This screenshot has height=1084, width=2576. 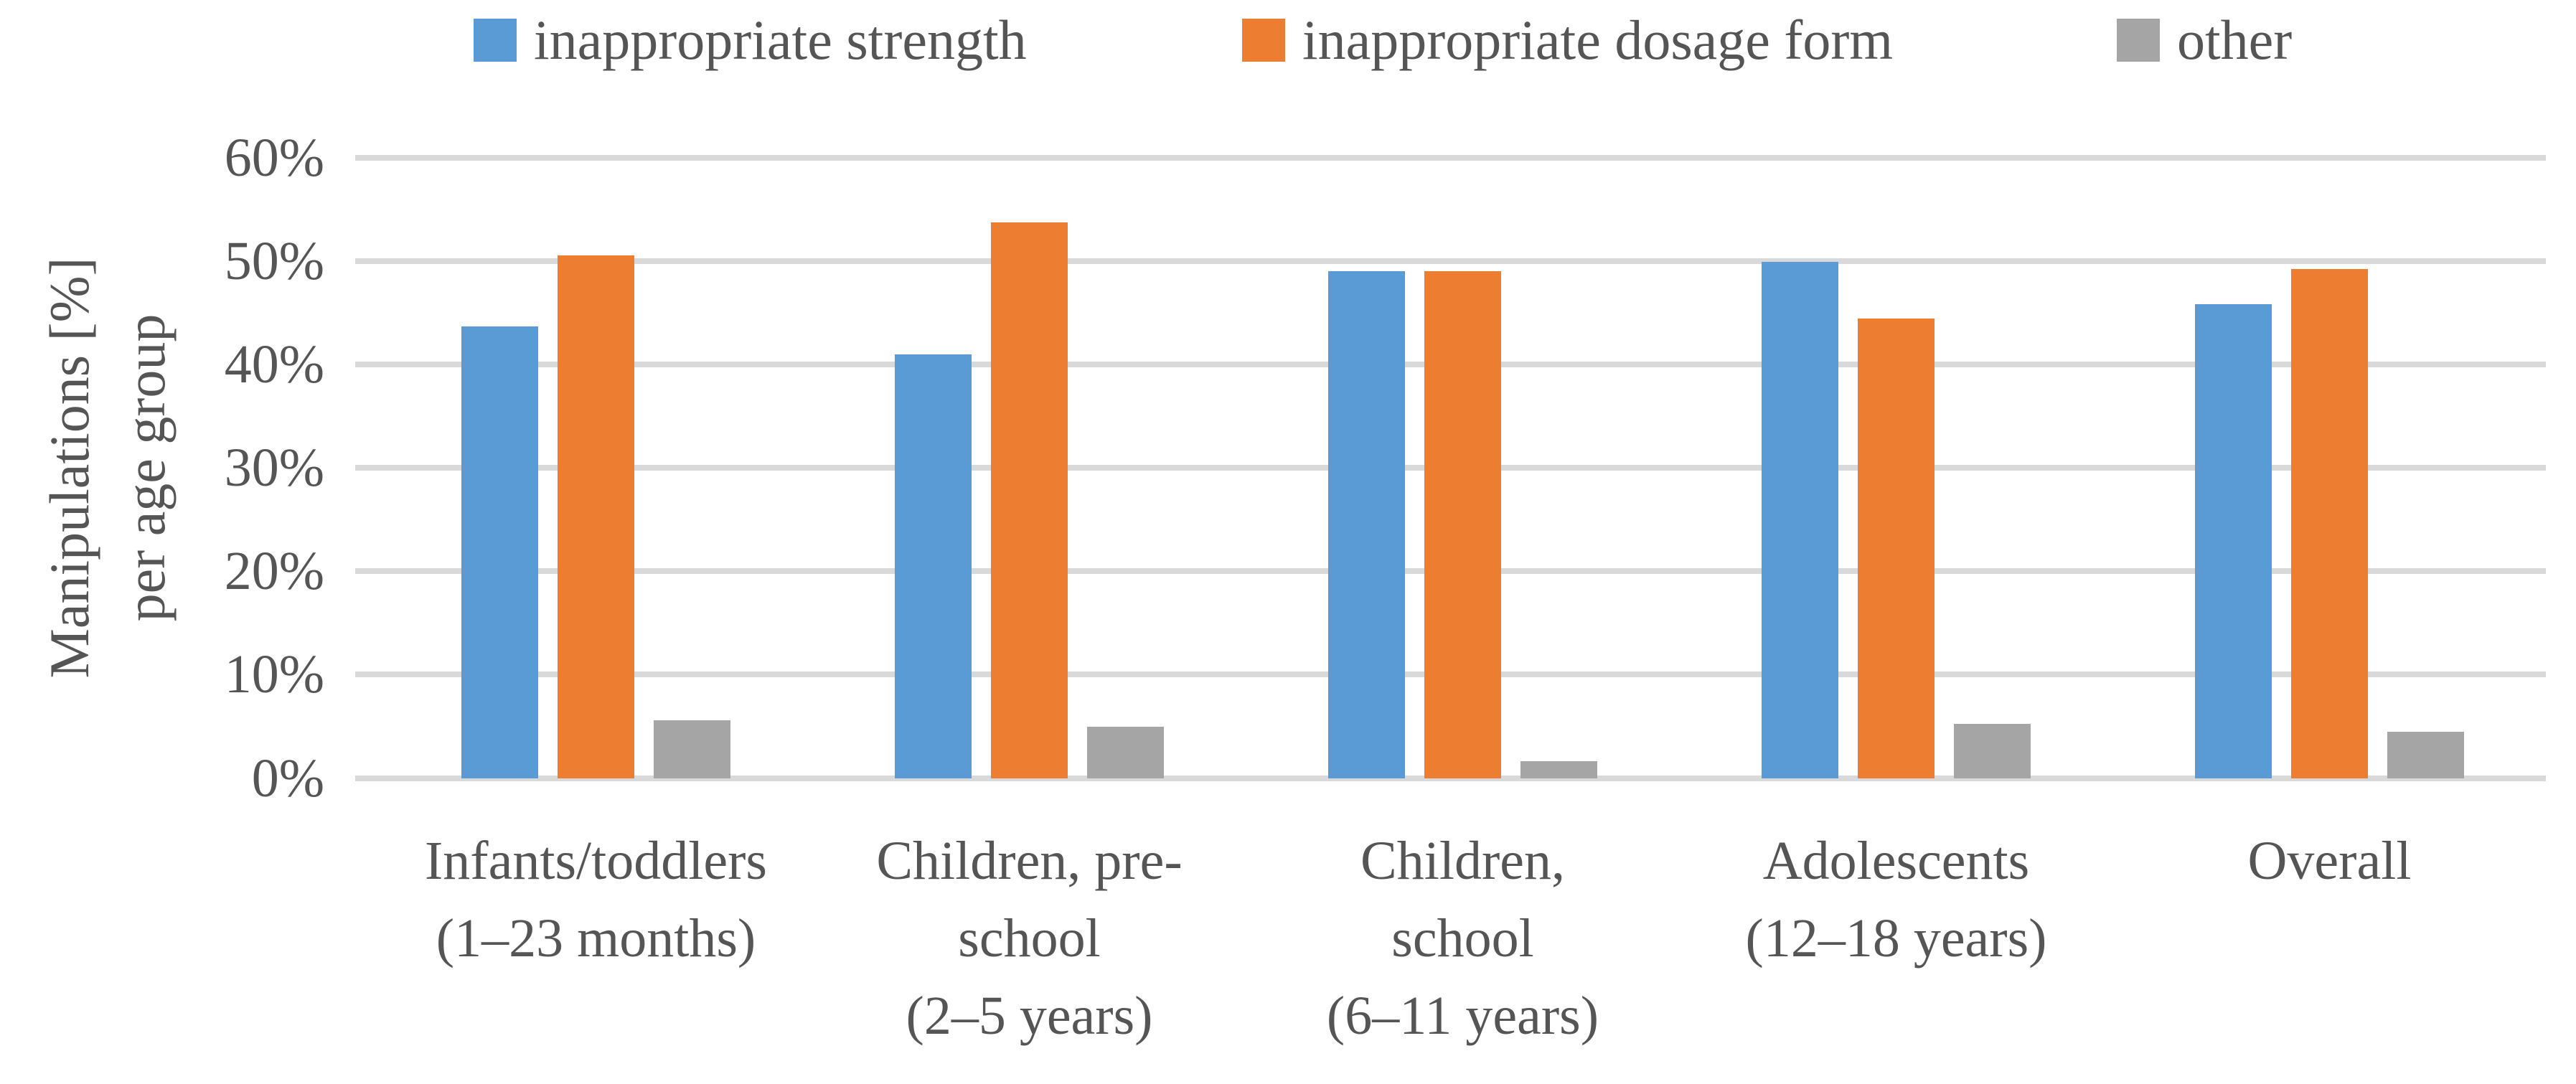 What do you see at coordinates (274, 674) in the screenshot?
I see `y-tick-label-10: 10%` at bounding box center [274, 674].